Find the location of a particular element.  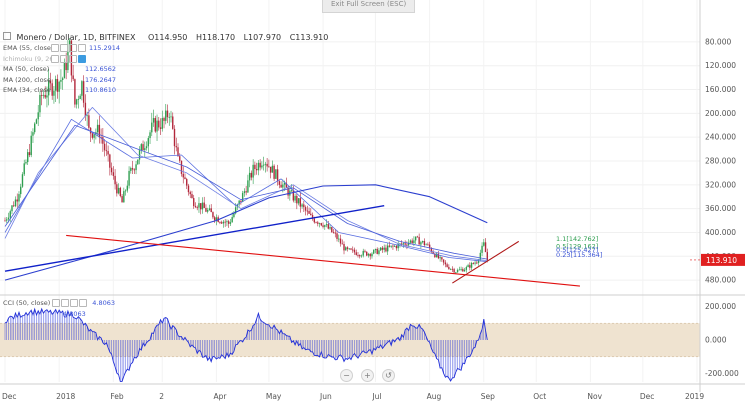

legend-row-cci: CCI (50, close) 4.8063 is located at coordinates (59, 303).